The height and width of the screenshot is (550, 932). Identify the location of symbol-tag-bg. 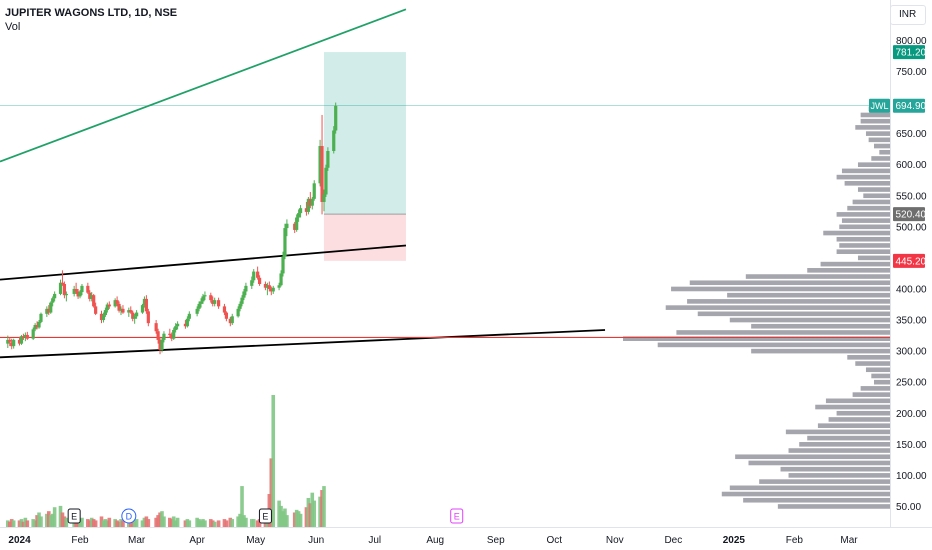
(879, 105).